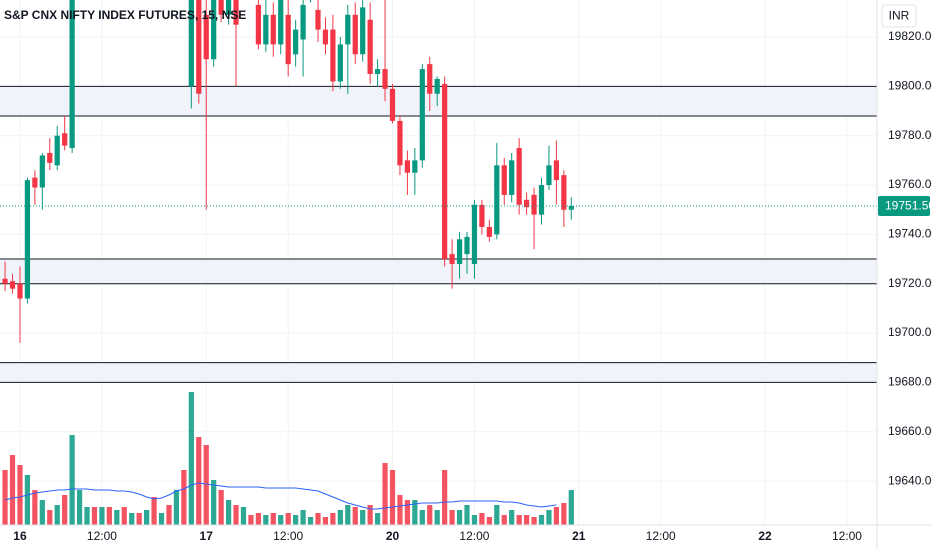 The height and width of the screenshot is (550, 932). What do you see at coordinates (207, 536) in the screenshot?
I see `x-tick-label: 17` at bounding box center [207, 536].